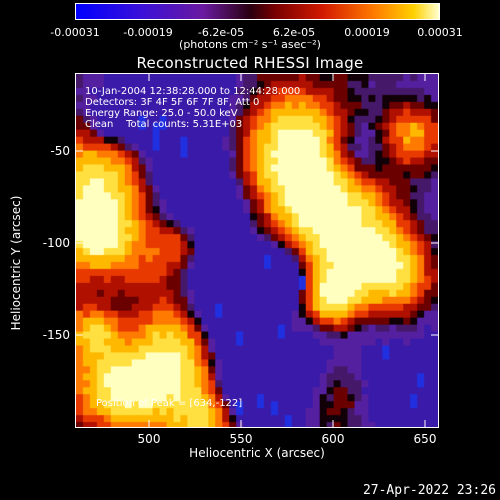 Image resolution: width=500 pixels, height=500 pixels. What do you see at coordinates (193, 91) in the screenshot?
I see `info-time-range: 10-Jan-2004 12:38:28.000 to 12:44:28.000` at bounding box center [193, 91].